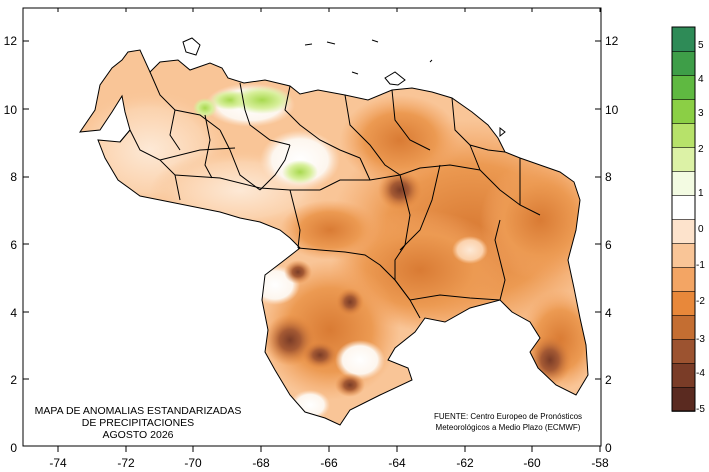  I want to click on x-tick-label: -72, so click(126, 463).